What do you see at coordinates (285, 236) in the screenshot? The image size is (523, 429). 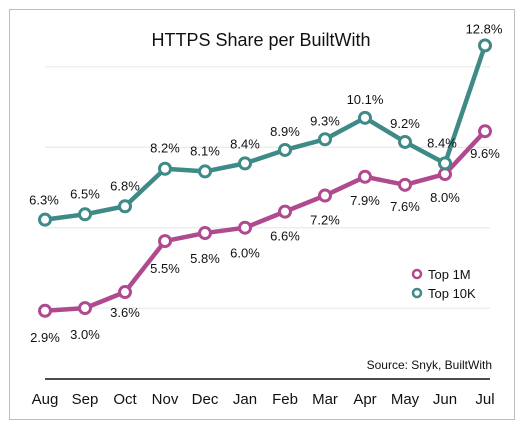 I see `data-label: 6.6%` at bounding box center [285, 236].